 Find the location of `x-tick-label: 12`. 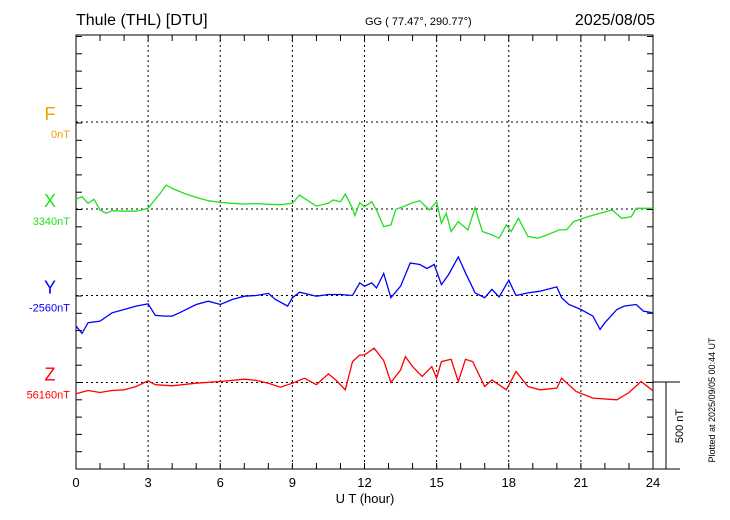

x-tick-label: 12 is located at coordinates (364, 482).